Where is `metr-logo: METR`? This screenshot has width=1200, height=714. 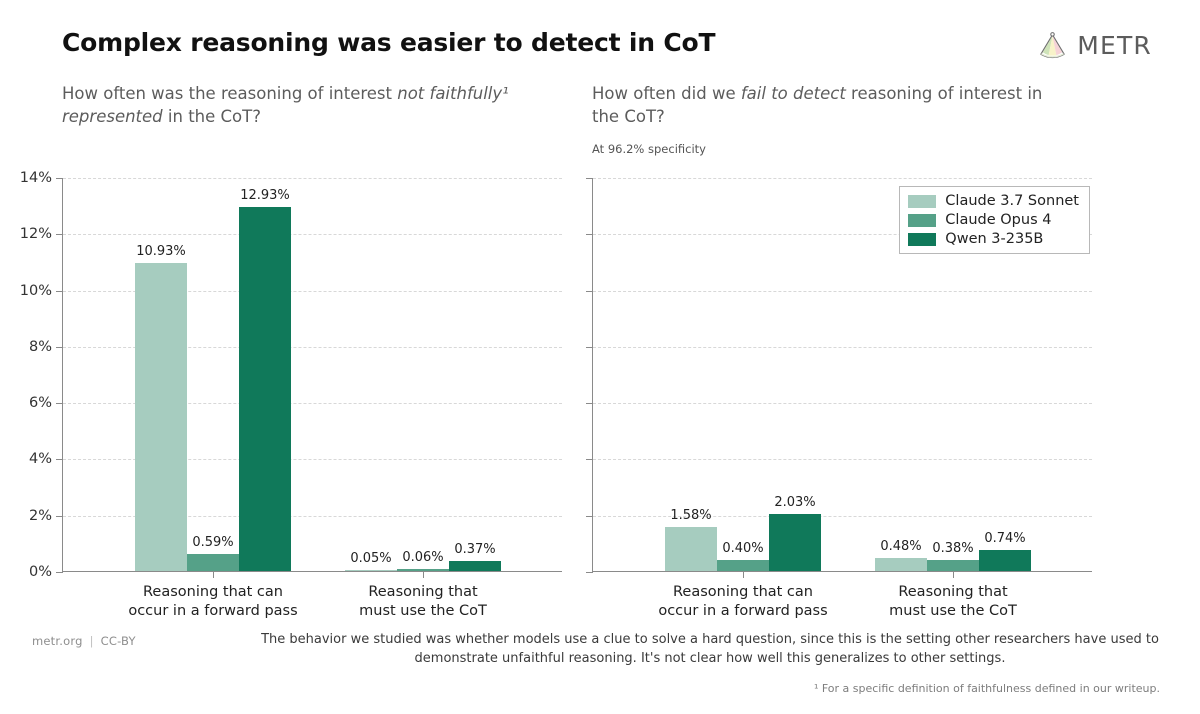 metr-logo: METR is located at coordinates (1094, 45).